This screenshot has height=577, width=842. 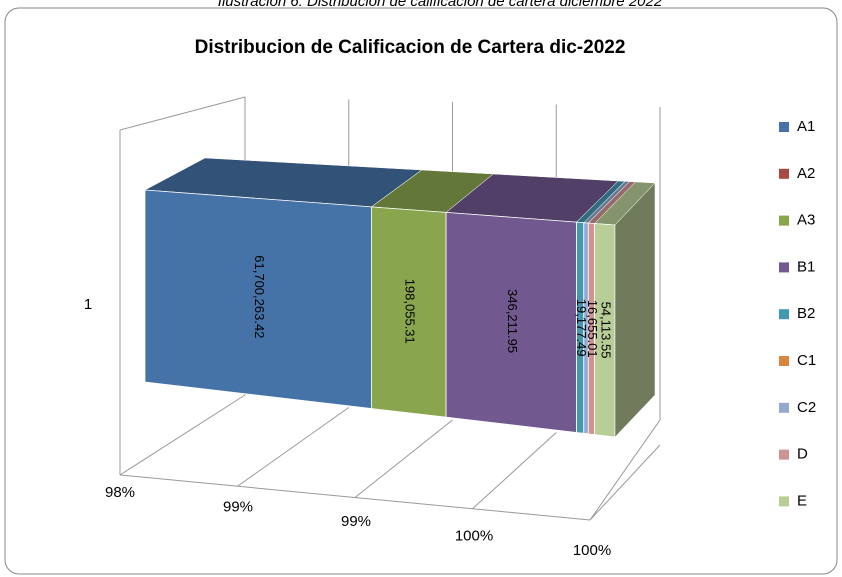 I want to click on data-label: 346,211.95, so click(x=512, y=321).